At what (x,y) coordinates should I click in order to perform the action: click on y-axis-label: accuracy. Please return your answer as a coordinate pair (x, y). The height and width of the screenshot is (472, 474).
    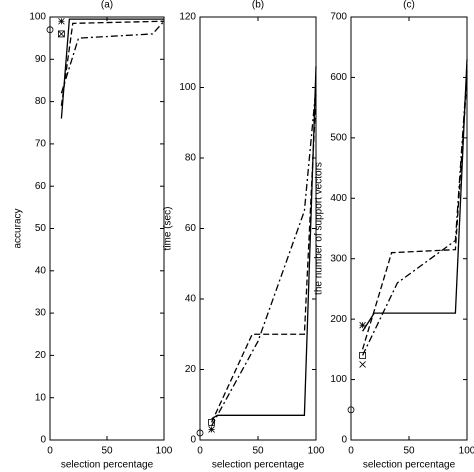
    Looking at the image, I should click on (18, 228).